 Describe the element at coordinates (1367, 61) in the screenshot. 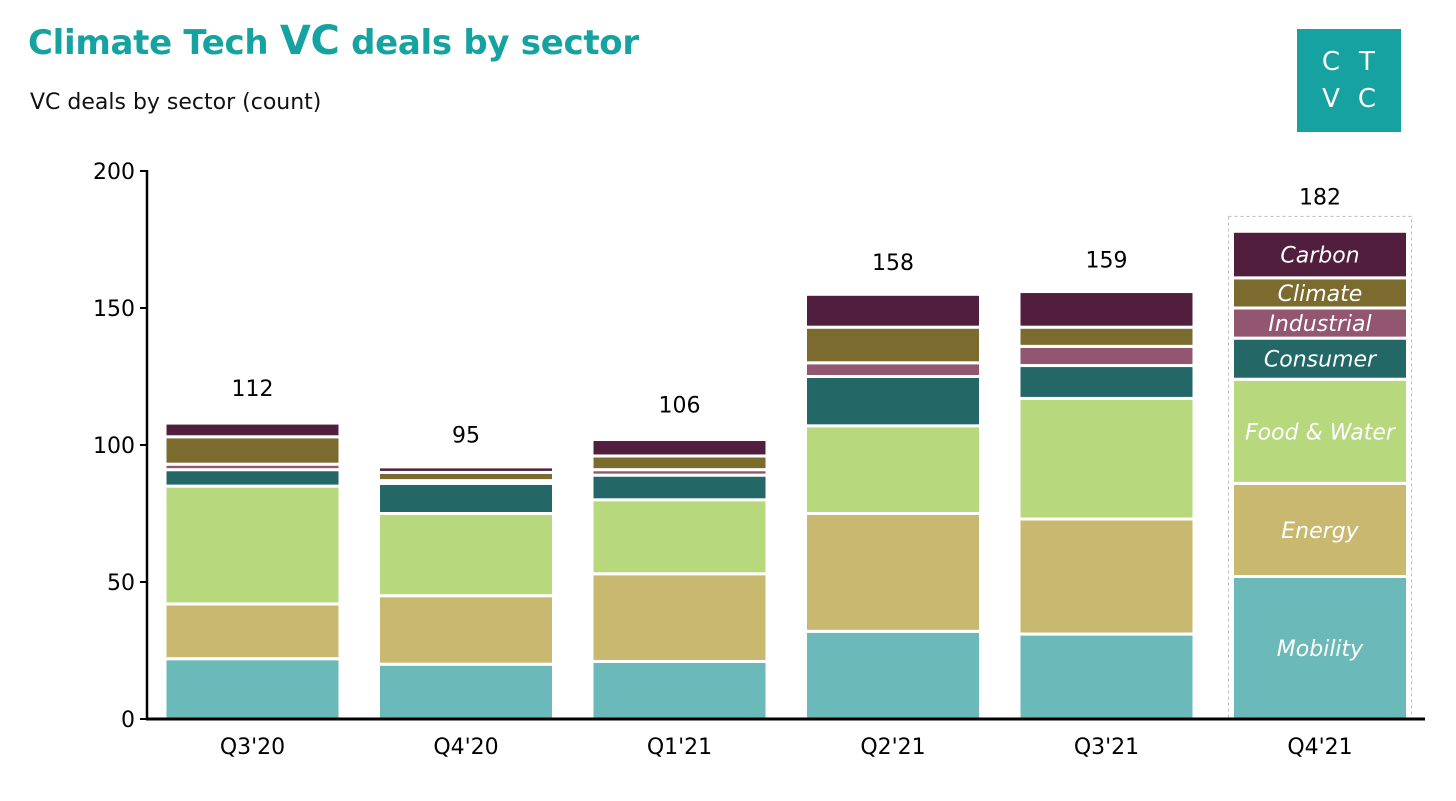

I see `logo-letter: T` at that location.